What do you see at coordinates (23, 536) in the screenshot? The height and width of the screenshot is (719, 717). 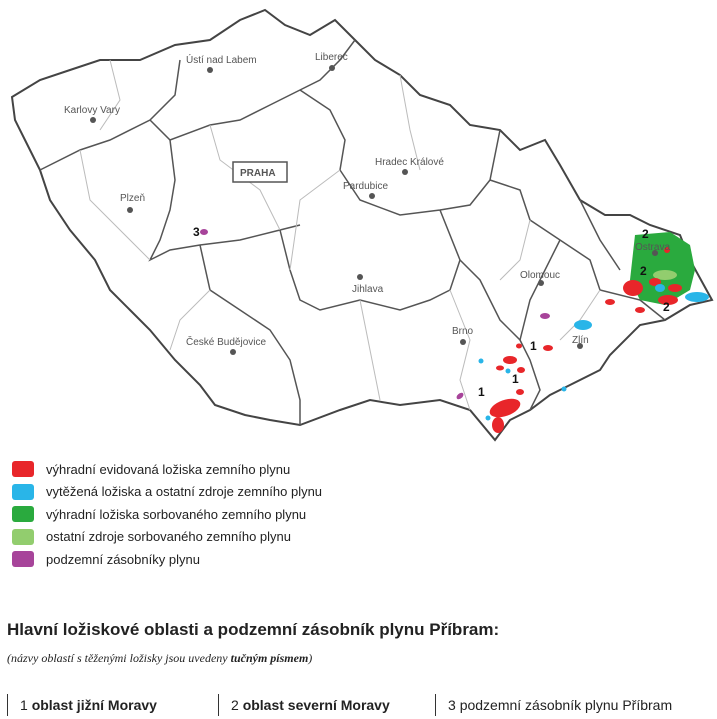 I see `swatch-light-green` at bounding box center [23, 536].